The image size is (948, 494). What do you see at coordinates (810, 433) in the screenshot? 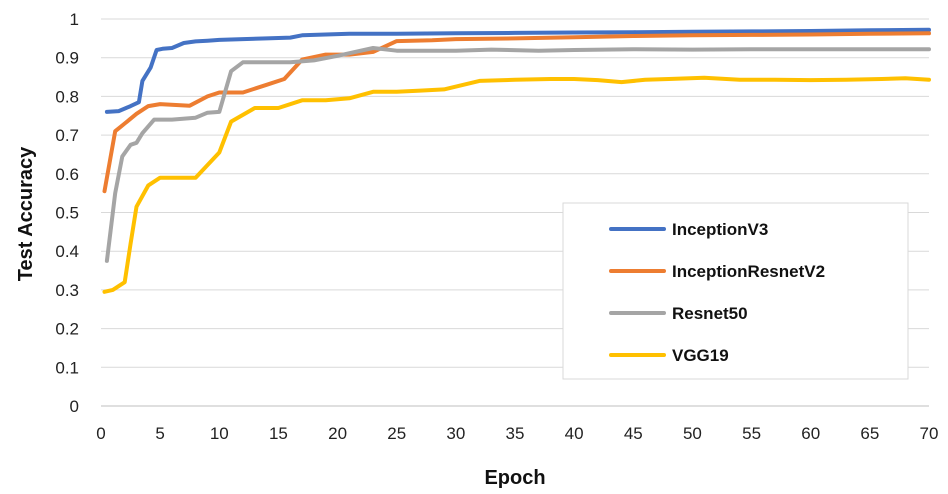
I see `x-tick-label: 60` at bounding box center [810, 433].